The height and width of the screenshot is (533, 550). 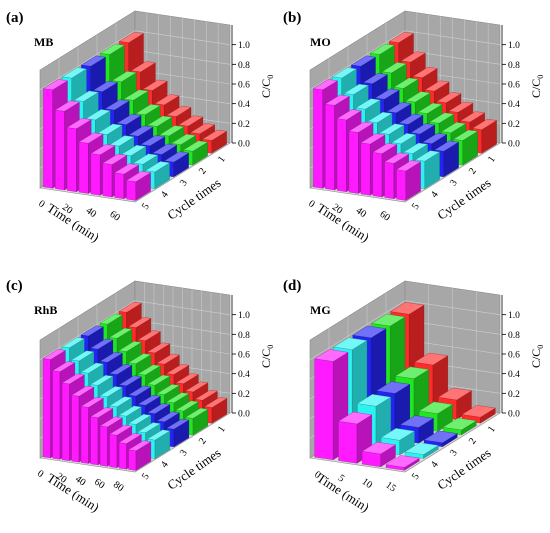 I want to click on panel-title: MO, so click(x=320, y=42).